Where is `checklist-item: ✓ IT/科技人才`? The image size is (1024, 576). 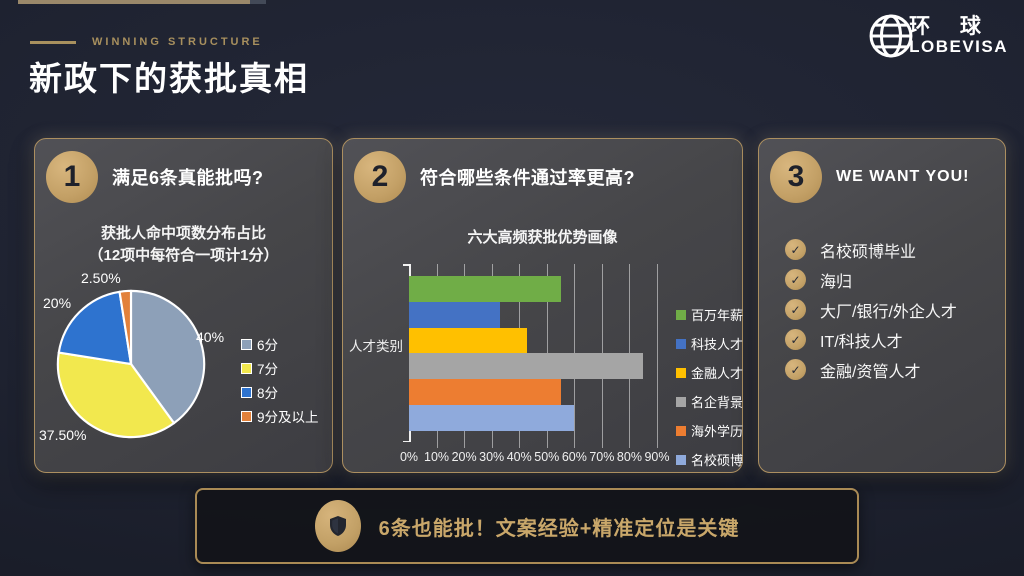
checklist-item: ✓ IT/科技人才 is located at coordinates (871, 340).